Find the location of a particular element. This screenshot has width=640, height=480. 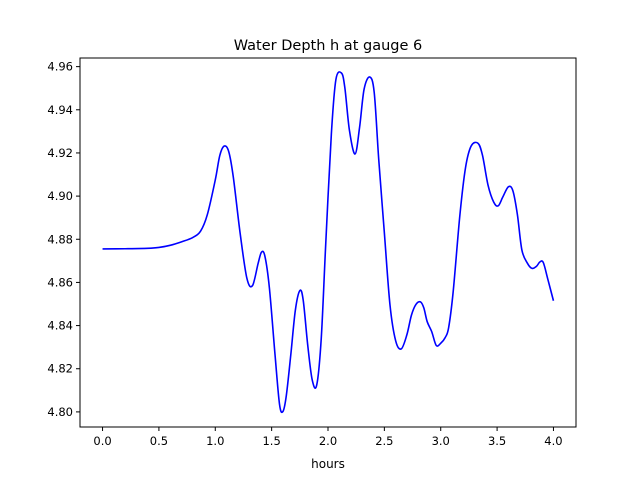

y-tick-label: 4.84 is located at coordinates (60, 326).